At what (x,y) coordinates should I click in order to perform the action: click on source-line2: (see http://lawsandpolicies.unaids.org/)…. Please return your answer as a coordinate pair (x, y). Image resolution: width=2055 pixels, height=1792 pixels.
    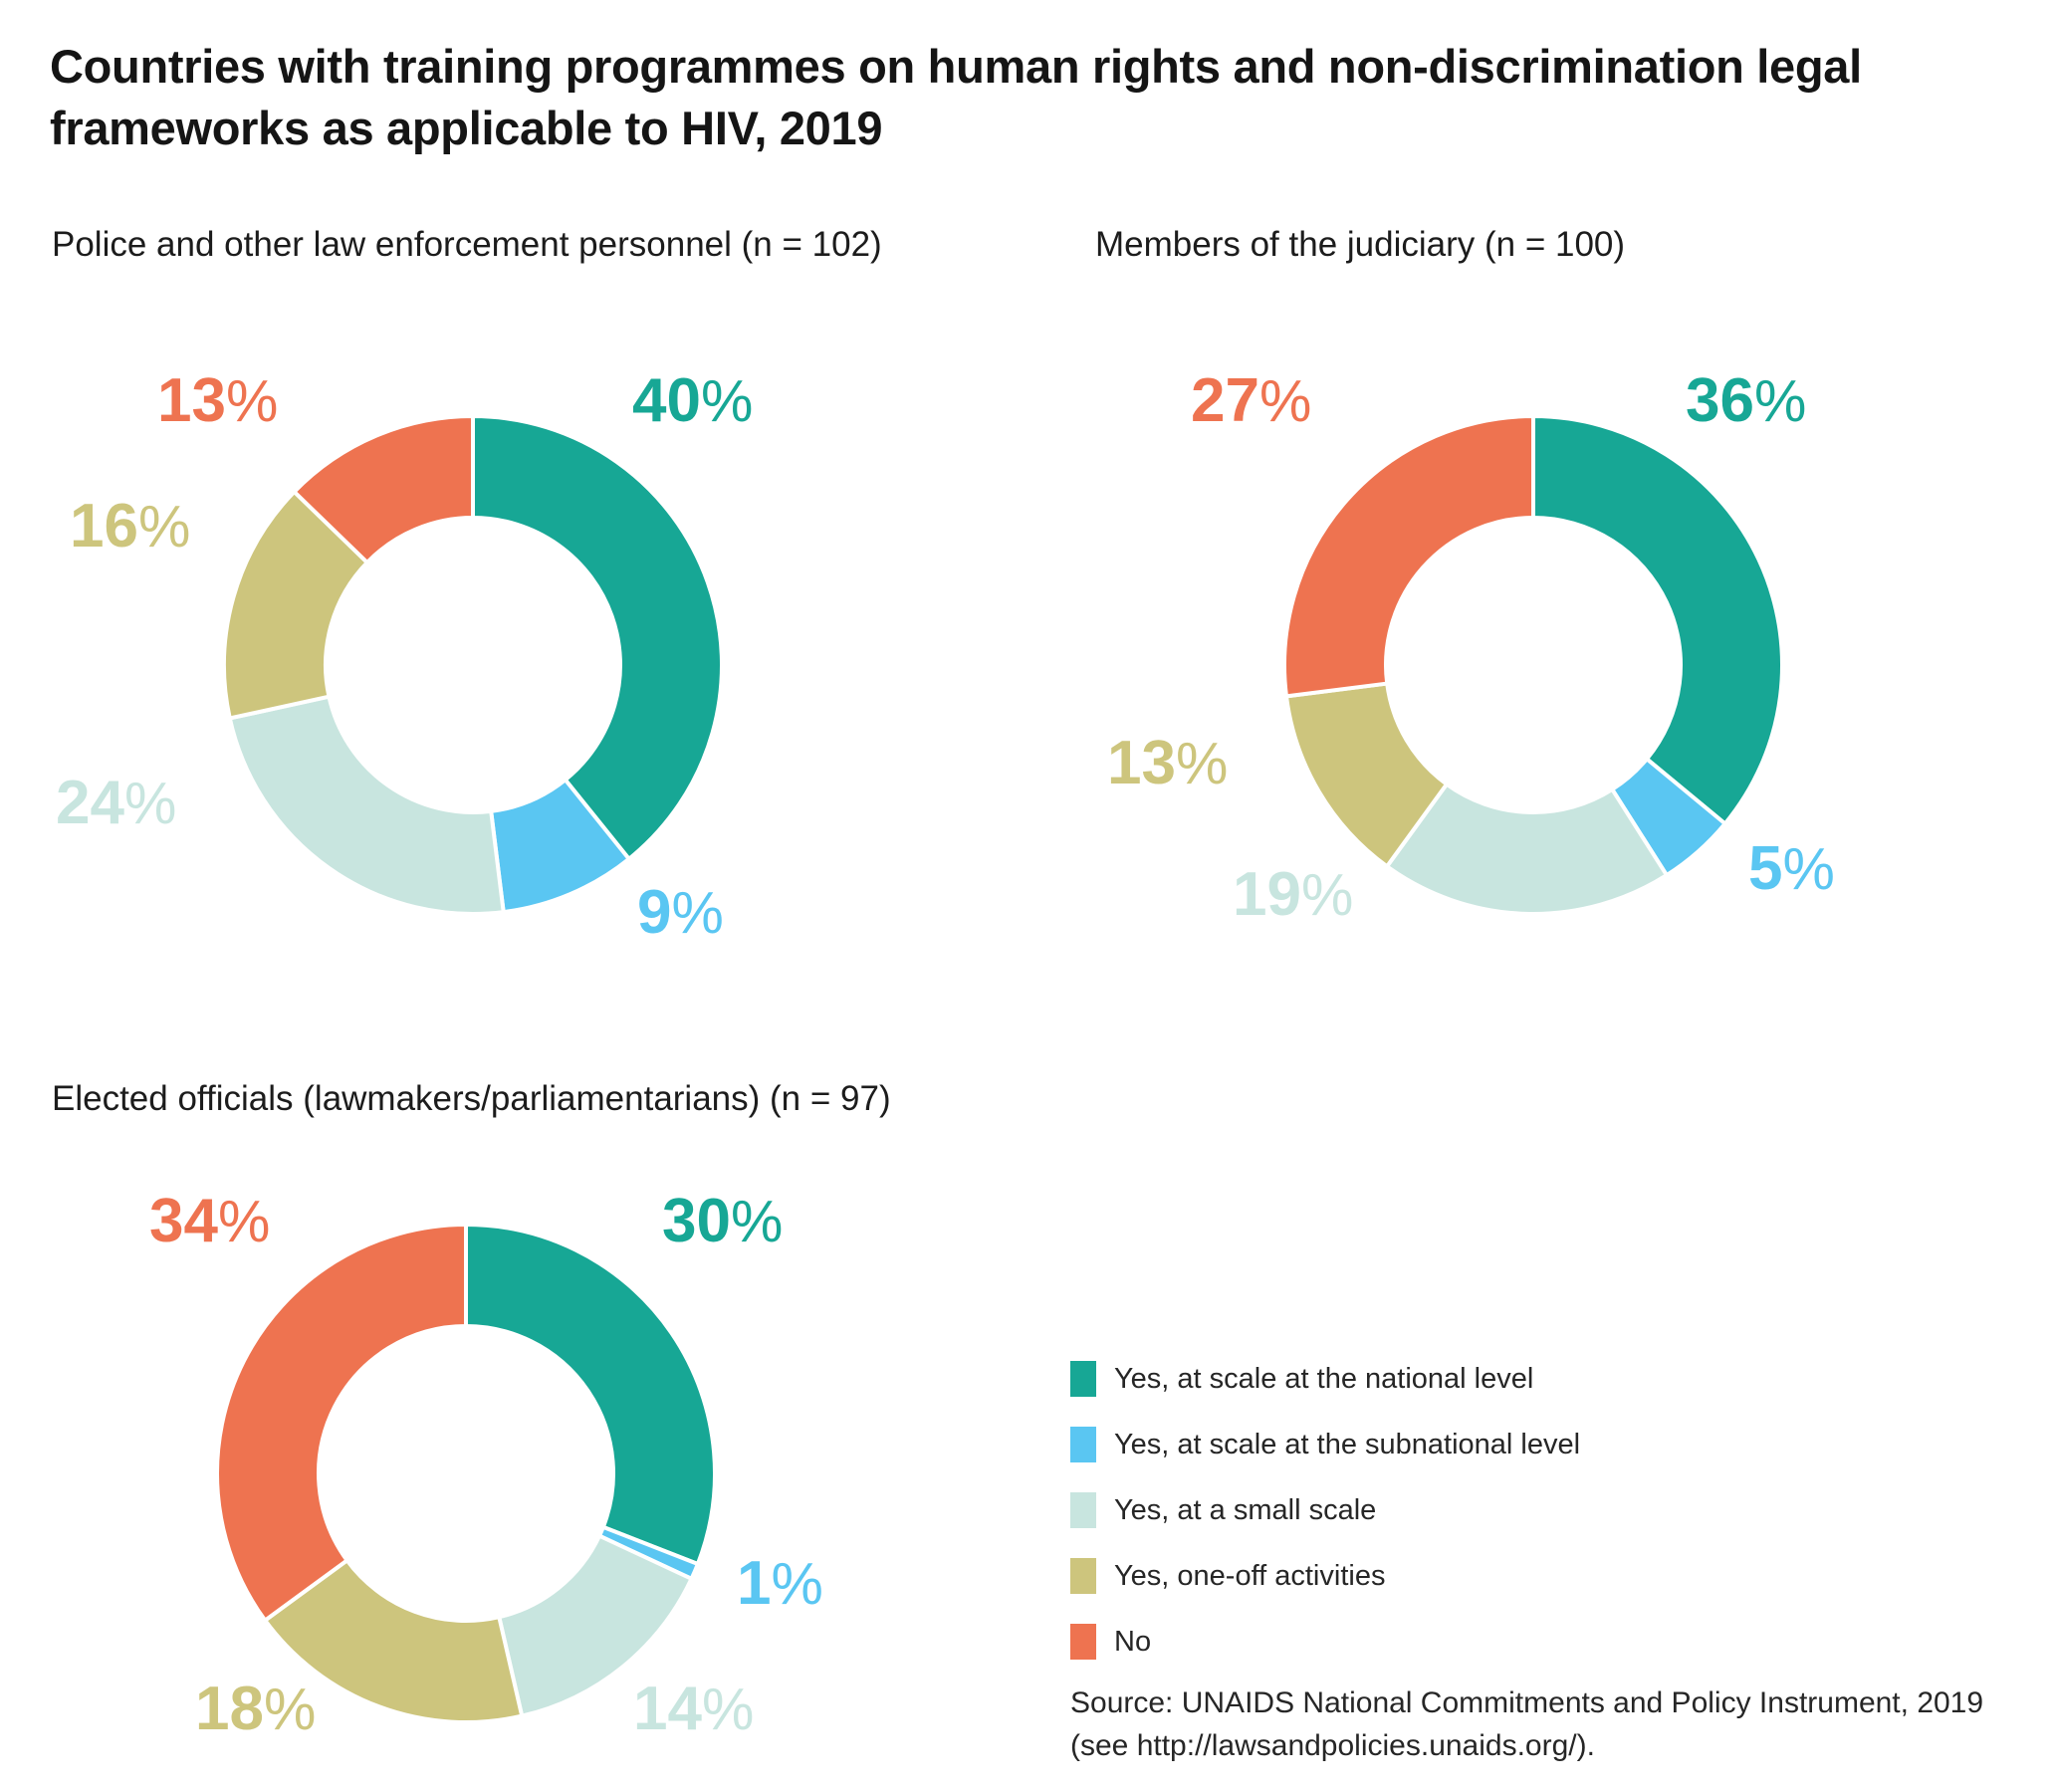
    Looking at the image, I should click on (1332, 1745).